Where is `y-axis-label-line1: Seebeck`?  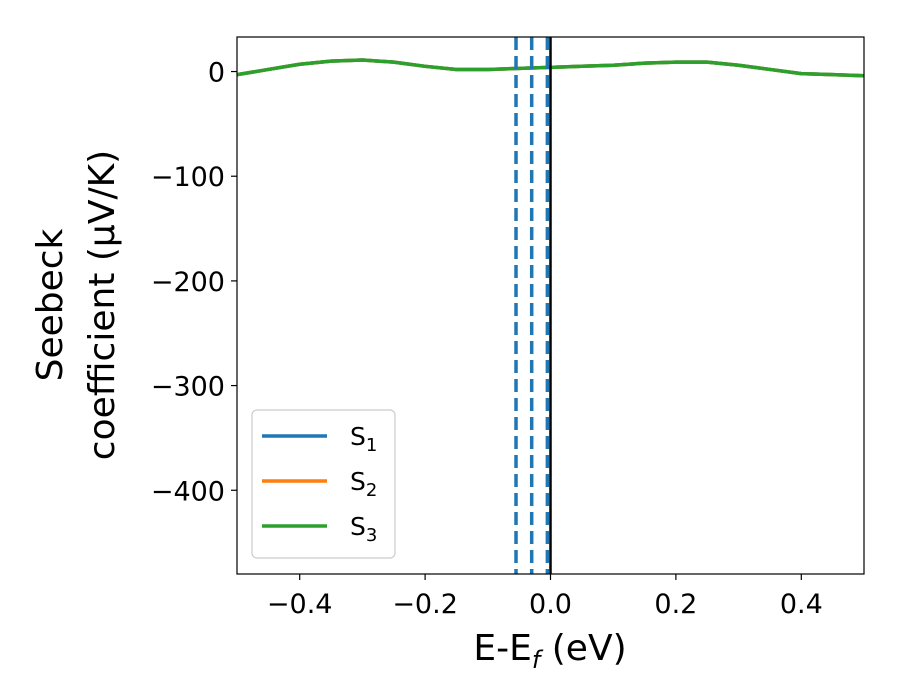
y-axis-label-line1: Seebeck is located at coordinates (50, 304).